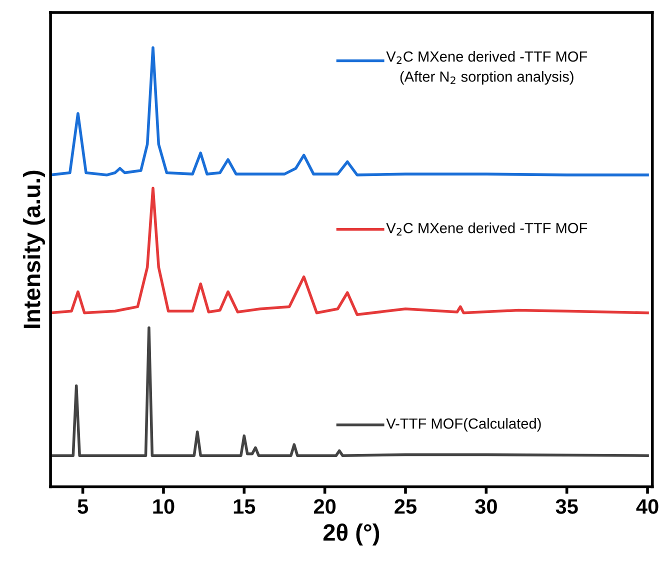 The width and height of the screenshot is (665, 566). I want to click on x-tick-label: 15, so click(245, 506).